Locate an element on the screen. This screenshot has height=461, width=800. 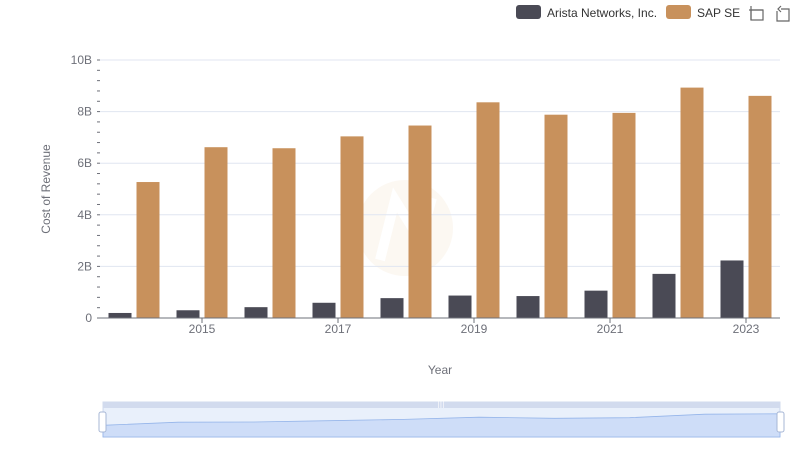
legend-item-arista: Arista Networks, Inc. is located at coordinates (586, 12).